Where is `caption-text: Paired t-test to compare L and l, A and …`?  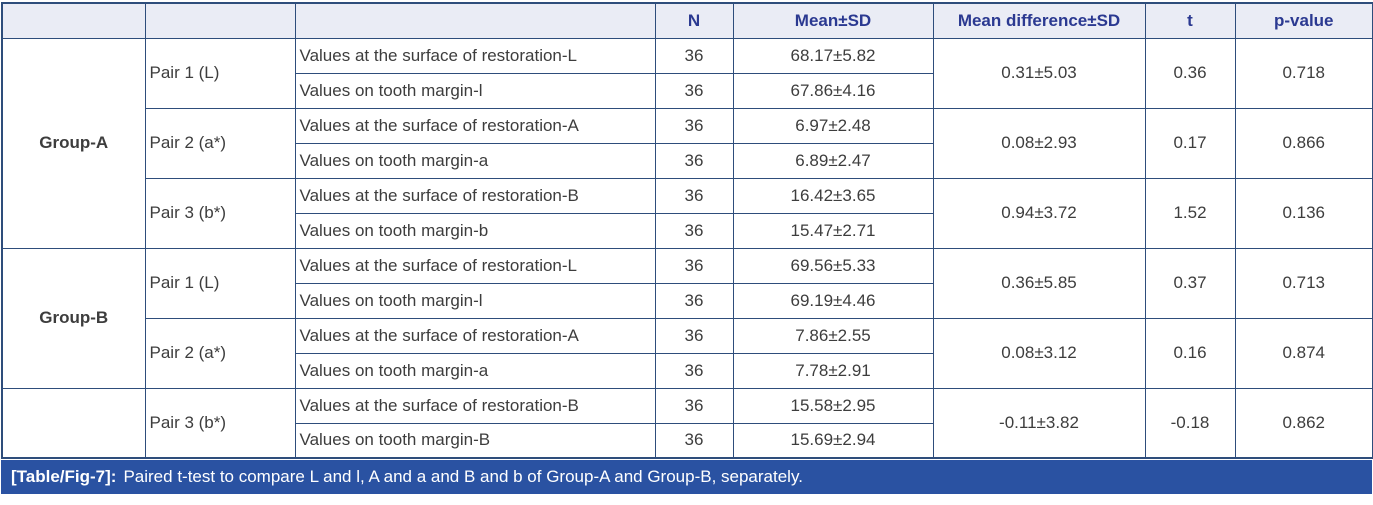
caption-text: Paired t-test to compare L and l, A and … is located at coordinates (463, 476).